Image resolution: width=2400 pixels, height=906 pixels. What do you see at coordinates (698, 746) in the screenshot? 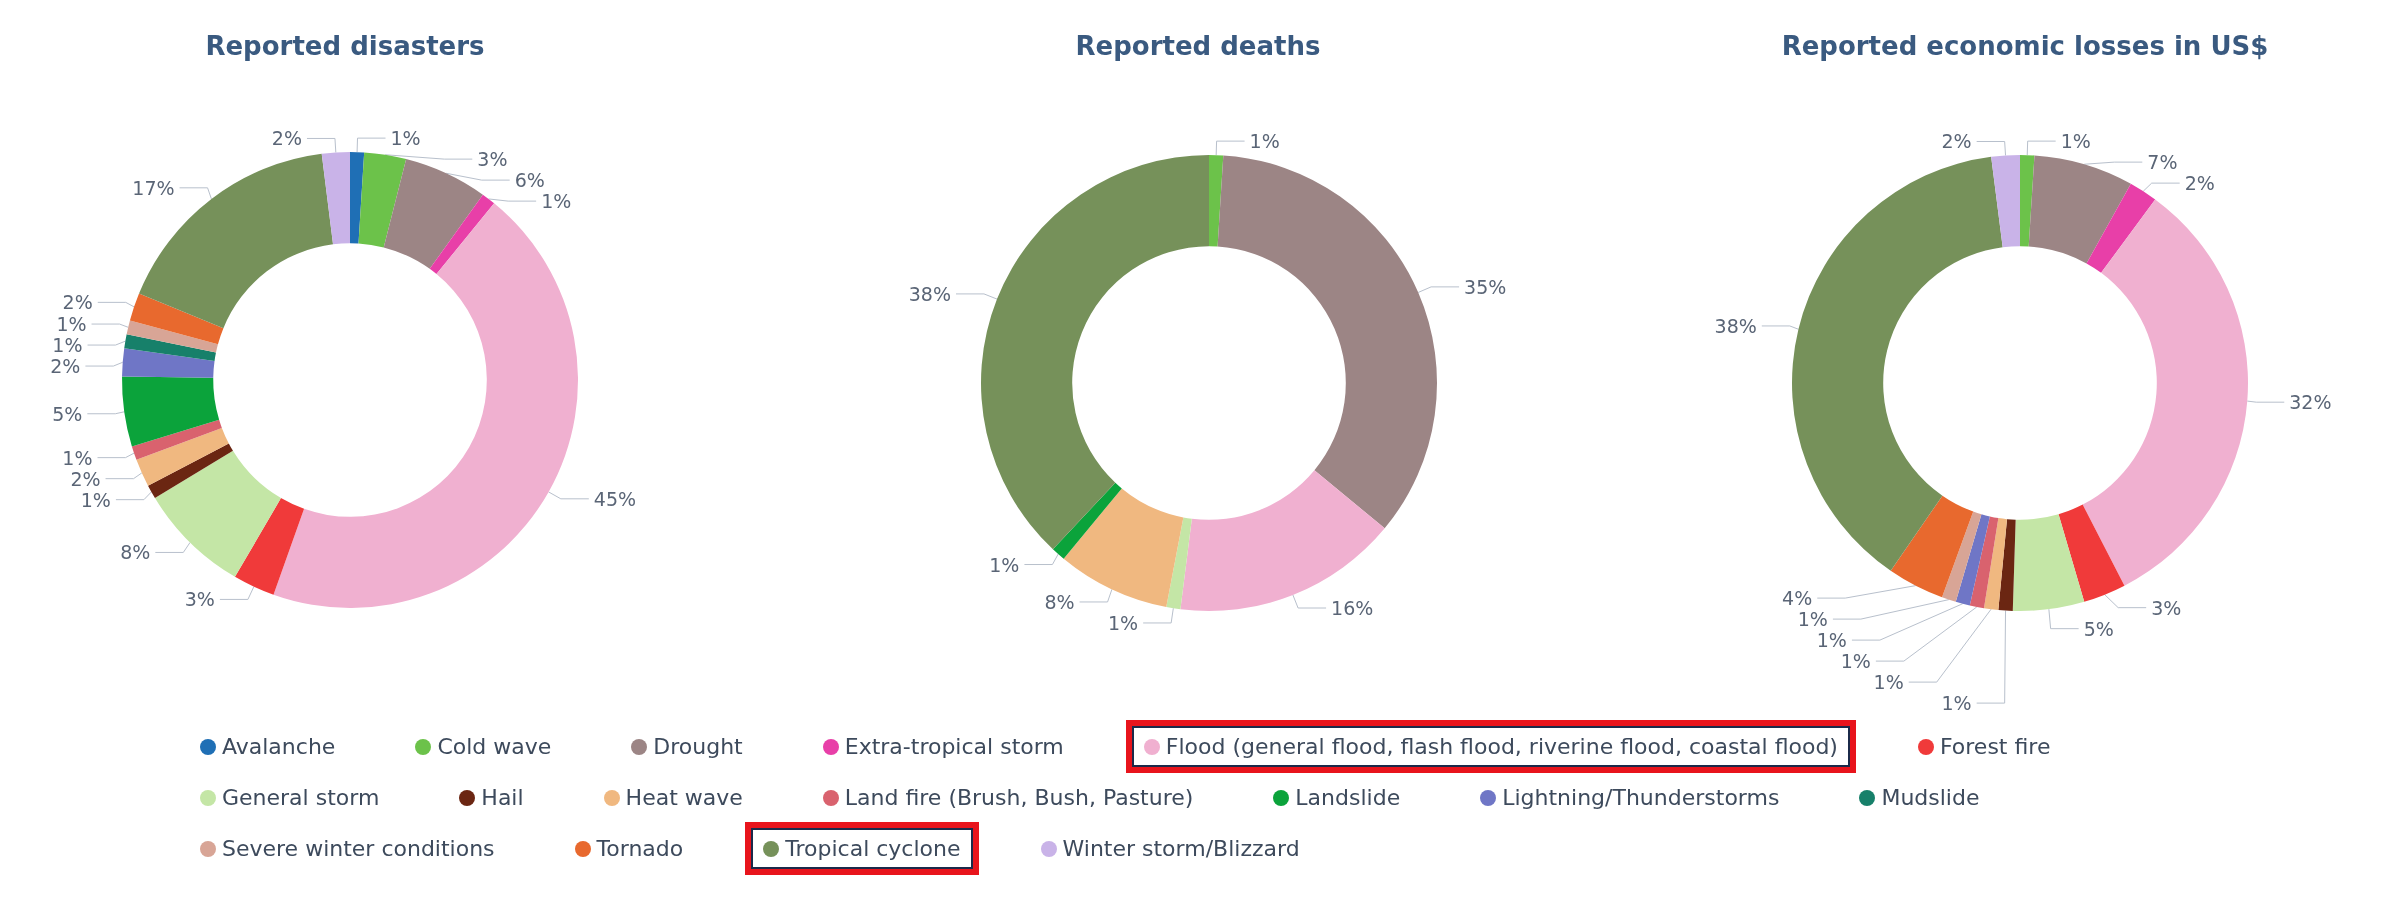
I see `legend-label: Drought` at bounding box center [698, 746].